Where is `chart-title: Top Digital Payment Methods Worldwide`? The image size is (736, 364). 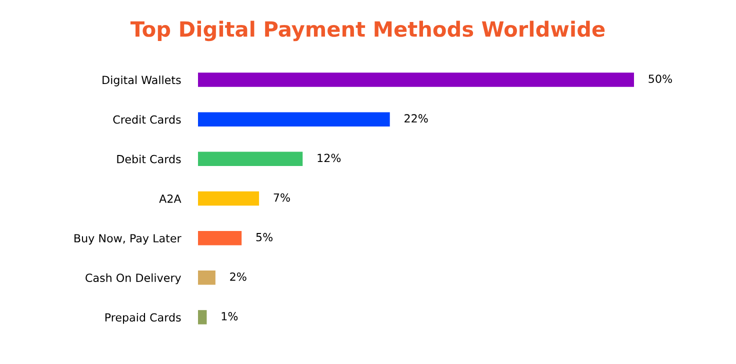
chart-title: Top Digital Payment Methods Worldwide is located at coordinates (367, 31).